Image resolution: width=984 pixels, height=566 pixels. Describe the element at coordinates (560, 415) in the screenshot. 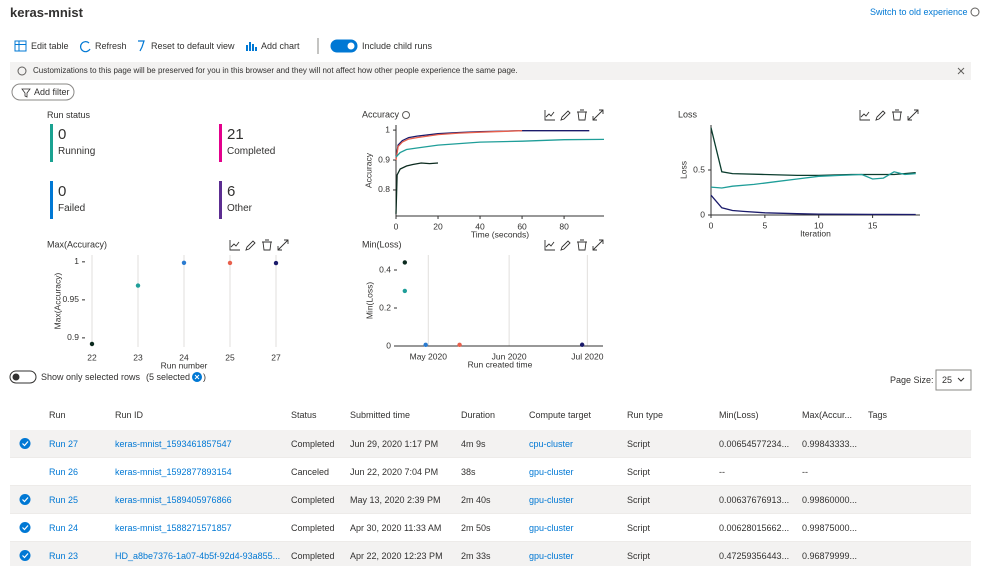

I see `column-header: Compute target` at that location.